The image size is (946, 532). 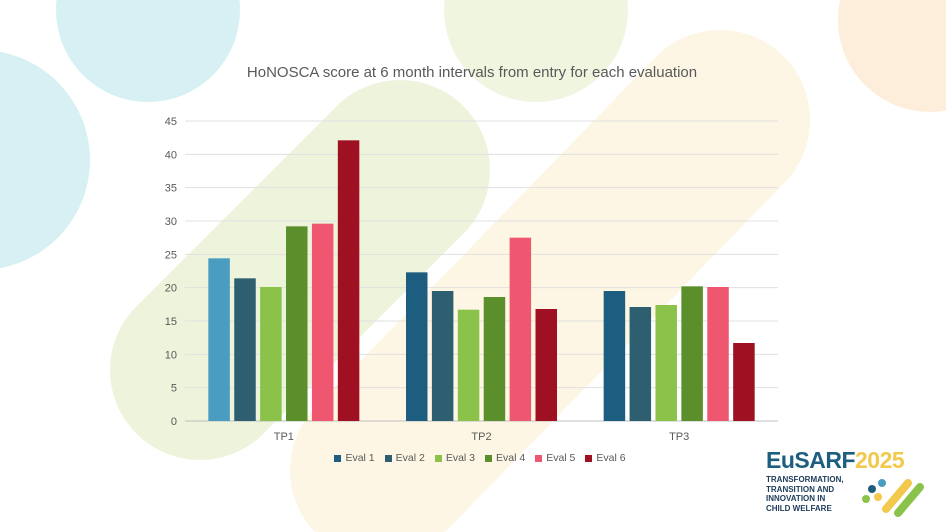 I want to click on logo-mark-icon, so click(x=893, y=498).